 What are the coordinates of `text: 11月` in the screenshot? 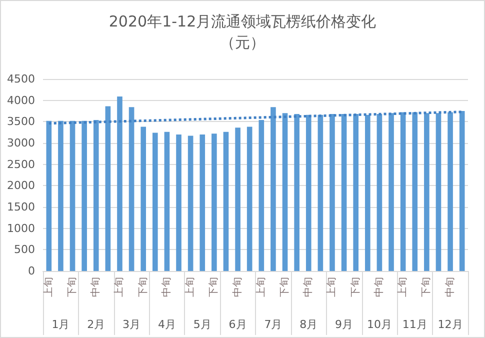 It's located at (415, 324).